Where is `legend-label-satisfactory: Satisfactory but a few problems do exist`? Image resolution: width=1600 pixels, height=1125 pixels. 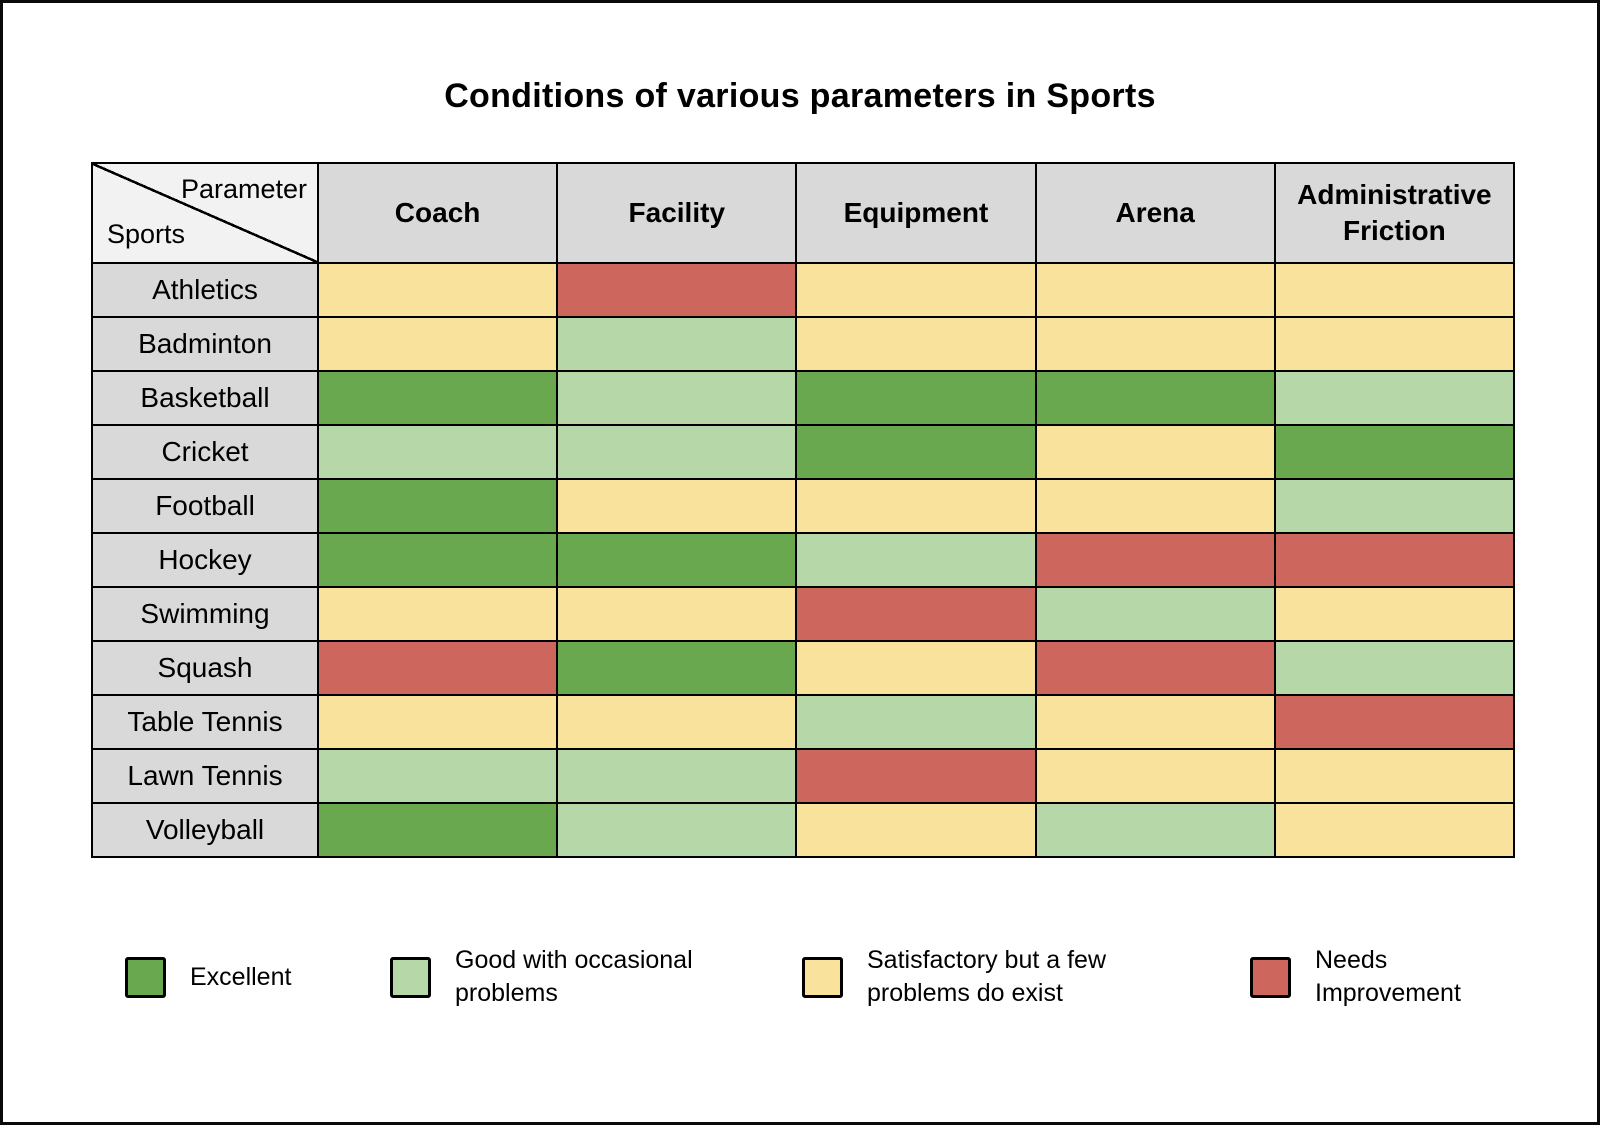
legend-label-satisfactory: Satisfactory but a few problems do exist is located at coordinates (987, 976).